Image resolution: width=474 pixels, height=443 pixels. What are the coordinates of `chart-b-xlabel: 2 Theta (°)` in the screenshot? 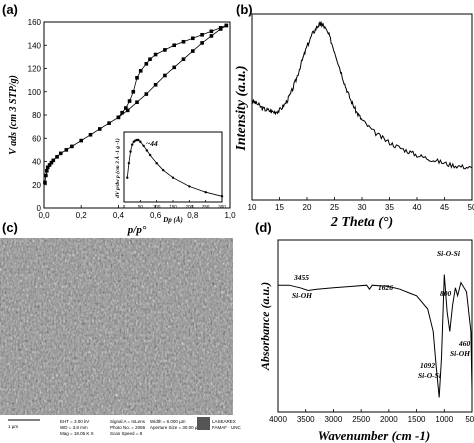 It's located at (361, 222).